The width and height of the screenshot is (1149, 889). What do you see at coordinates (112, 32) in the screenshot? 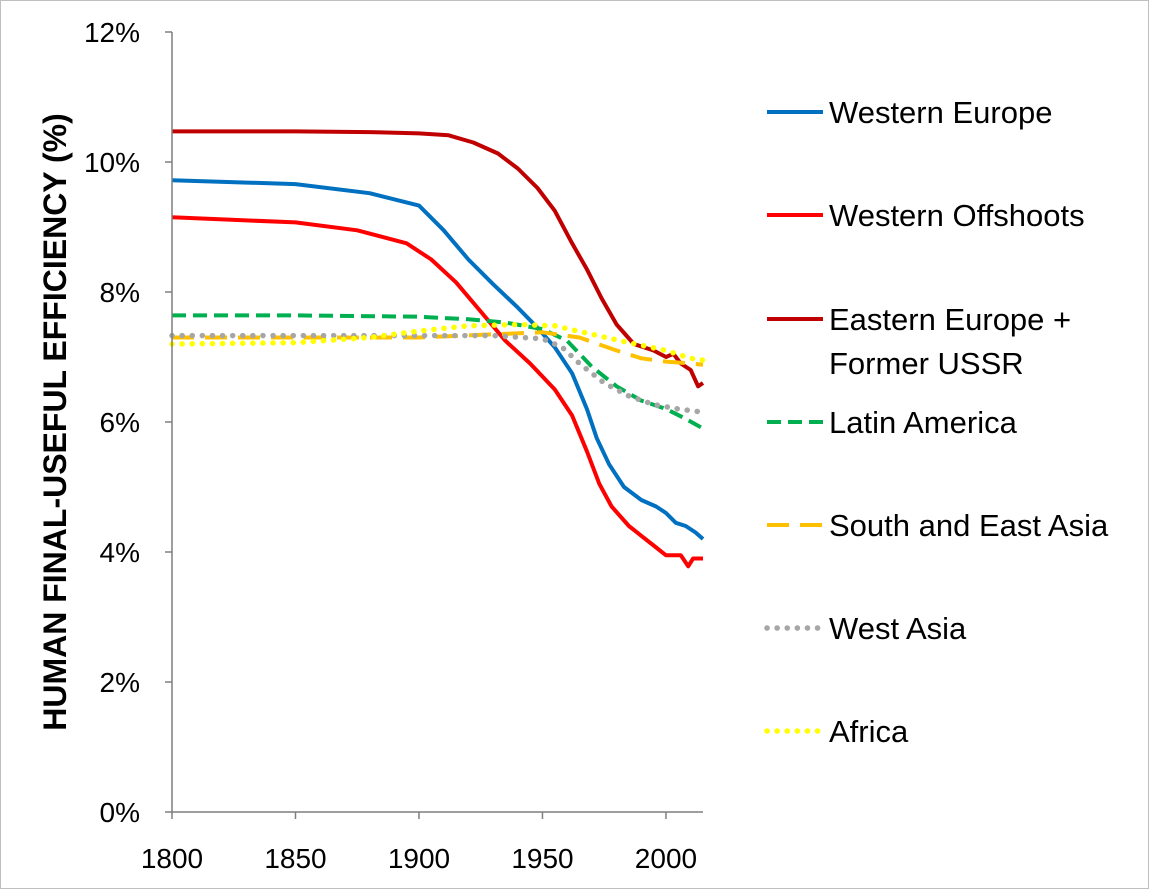
I see `y-tick-label: 12%` at bounding box center [112, 32].